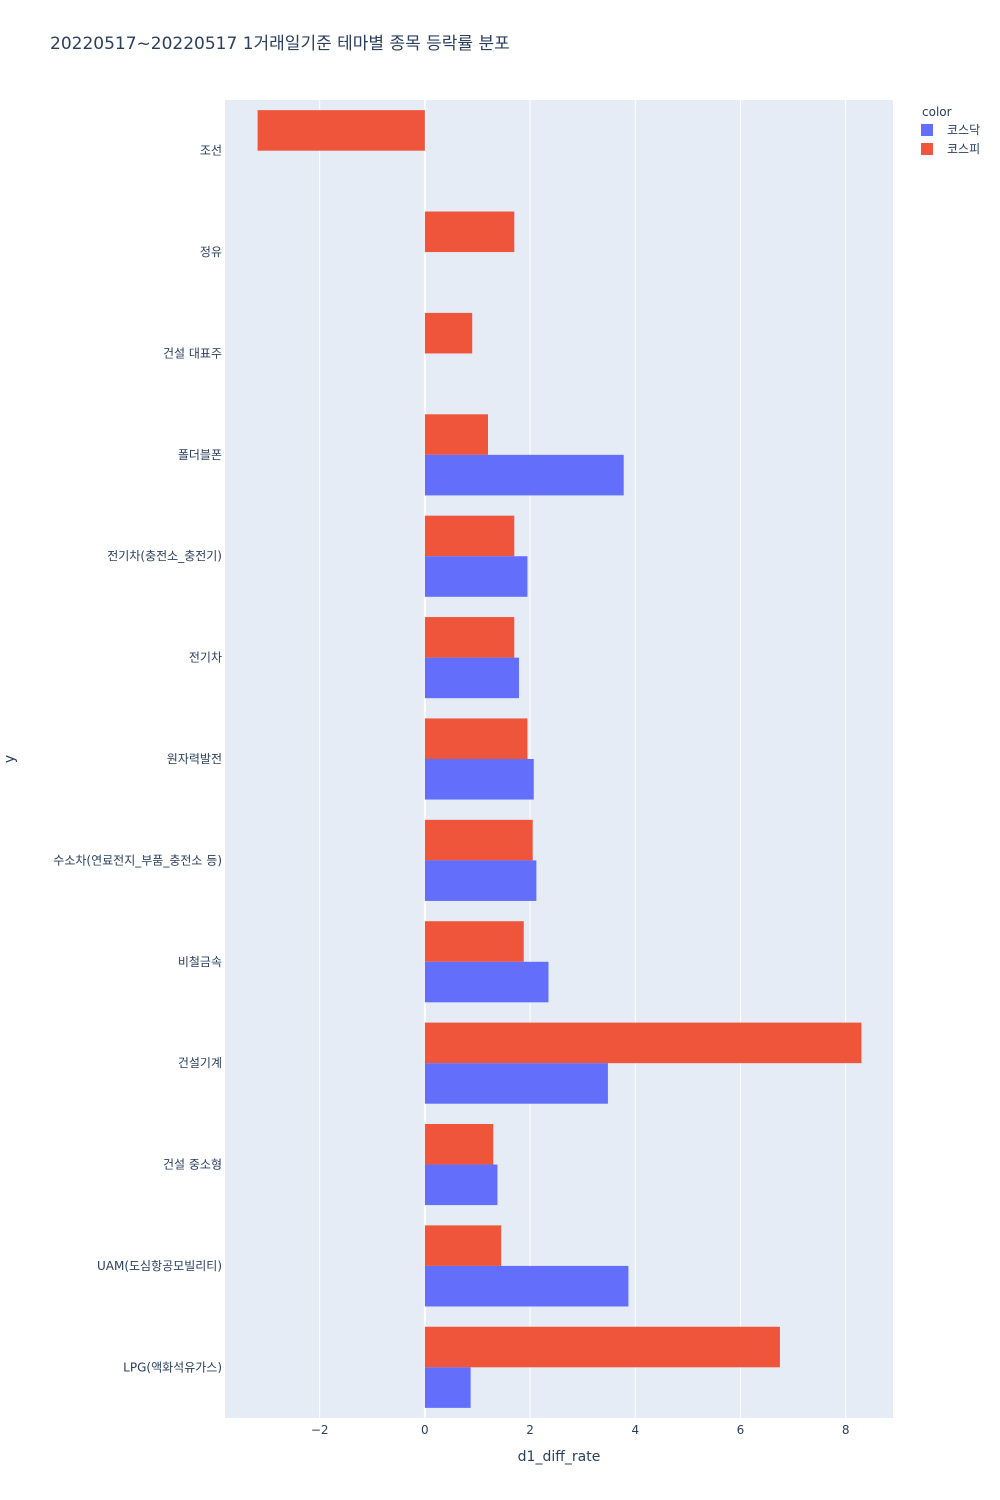 This screenshot has height=1500, width=1000. Describe the element at coordinates (164, 556) in the screenshot. I see `y-tick-label: 전기차(충전소_충전기)` at that location.